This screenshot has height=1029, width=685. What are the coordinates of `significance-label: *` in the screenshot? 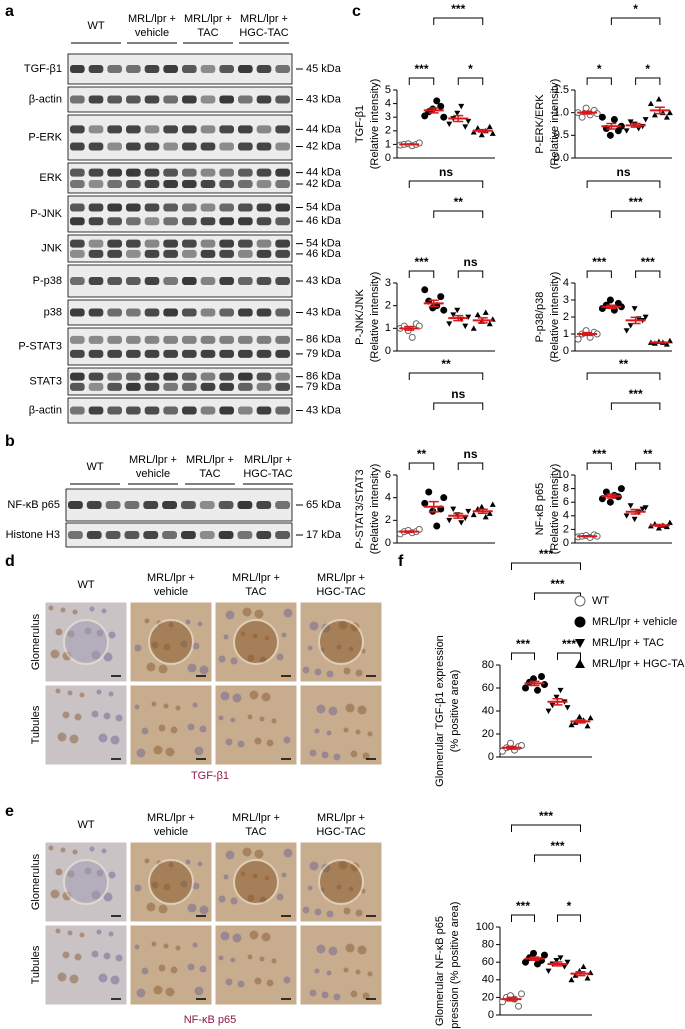 It's located at (569, 906).